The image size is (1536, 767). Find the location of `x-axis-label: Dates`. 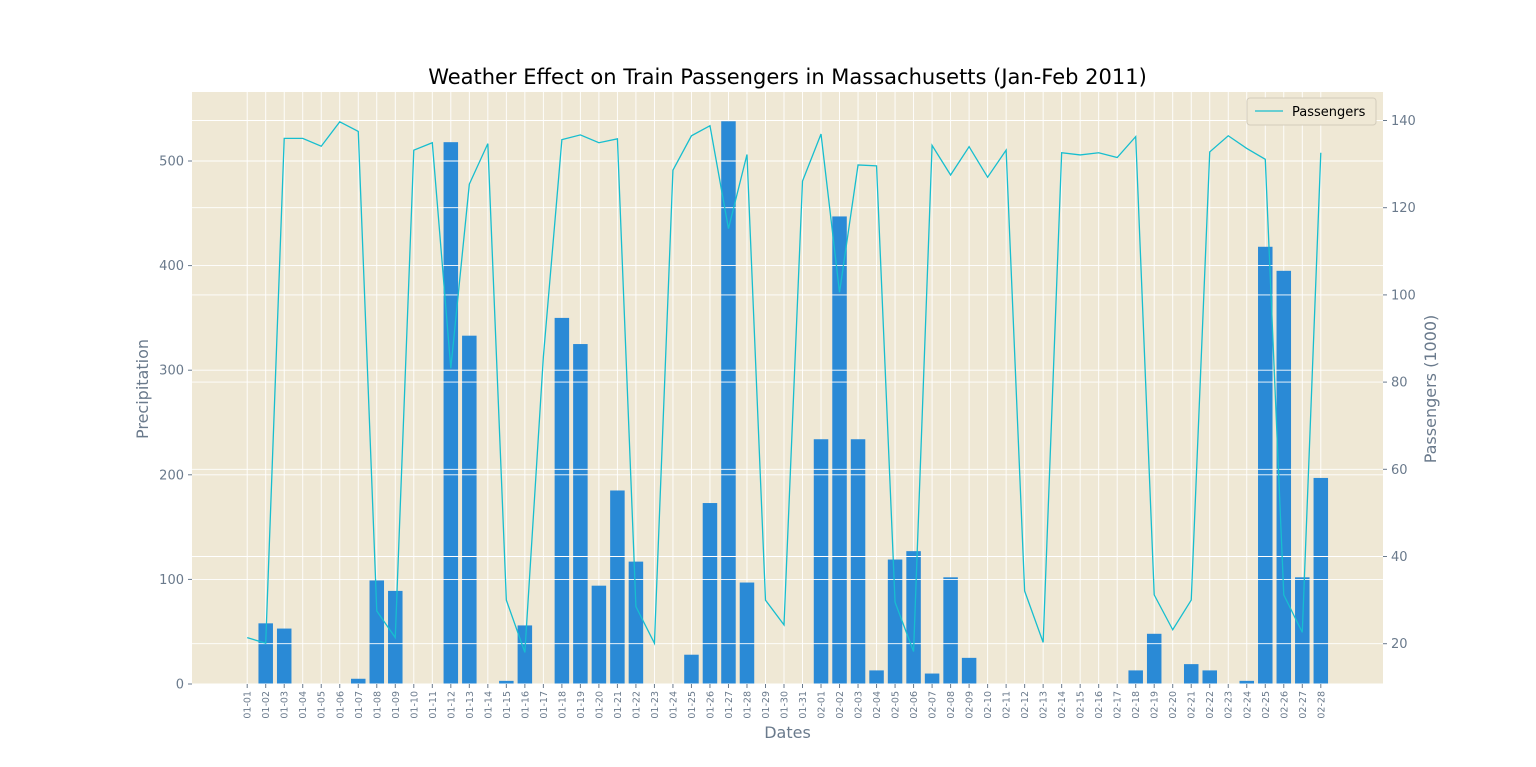

x-axis-label: Dates is located at coordinates (787, 732).